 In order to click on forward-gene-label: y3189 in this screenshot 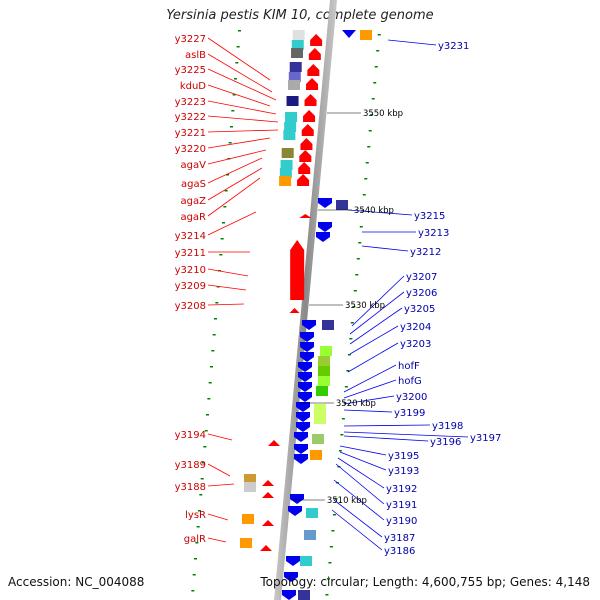, I will do `click(190, 465)`.